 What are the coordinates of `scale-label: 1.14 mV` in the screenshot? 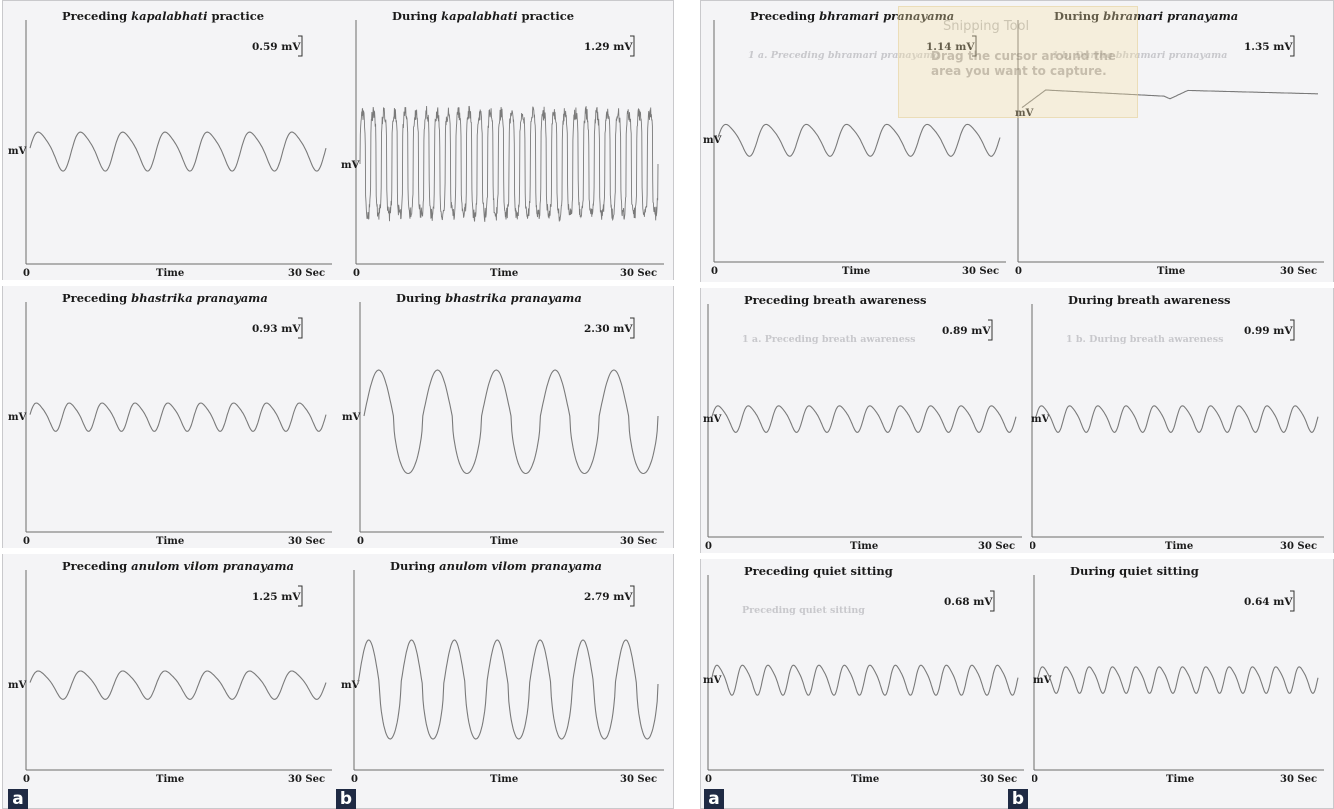 It's located at (950, 47).